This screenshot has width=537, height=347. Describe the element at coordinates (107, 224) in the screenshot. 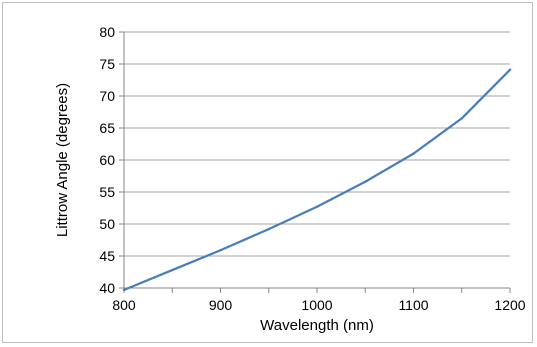

I see `y-tick-label-50: 50` at that location.